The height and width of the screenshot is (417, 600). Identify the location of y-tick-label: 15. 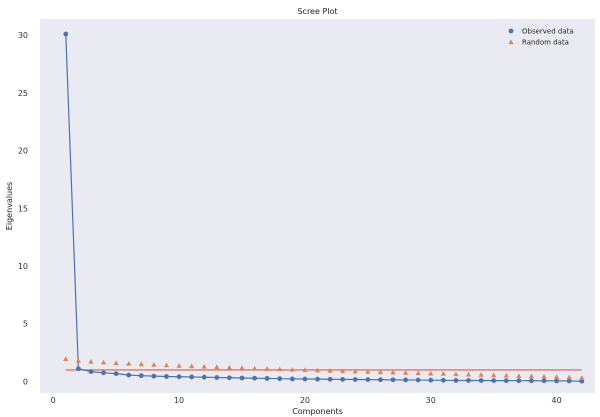
(23, 208).